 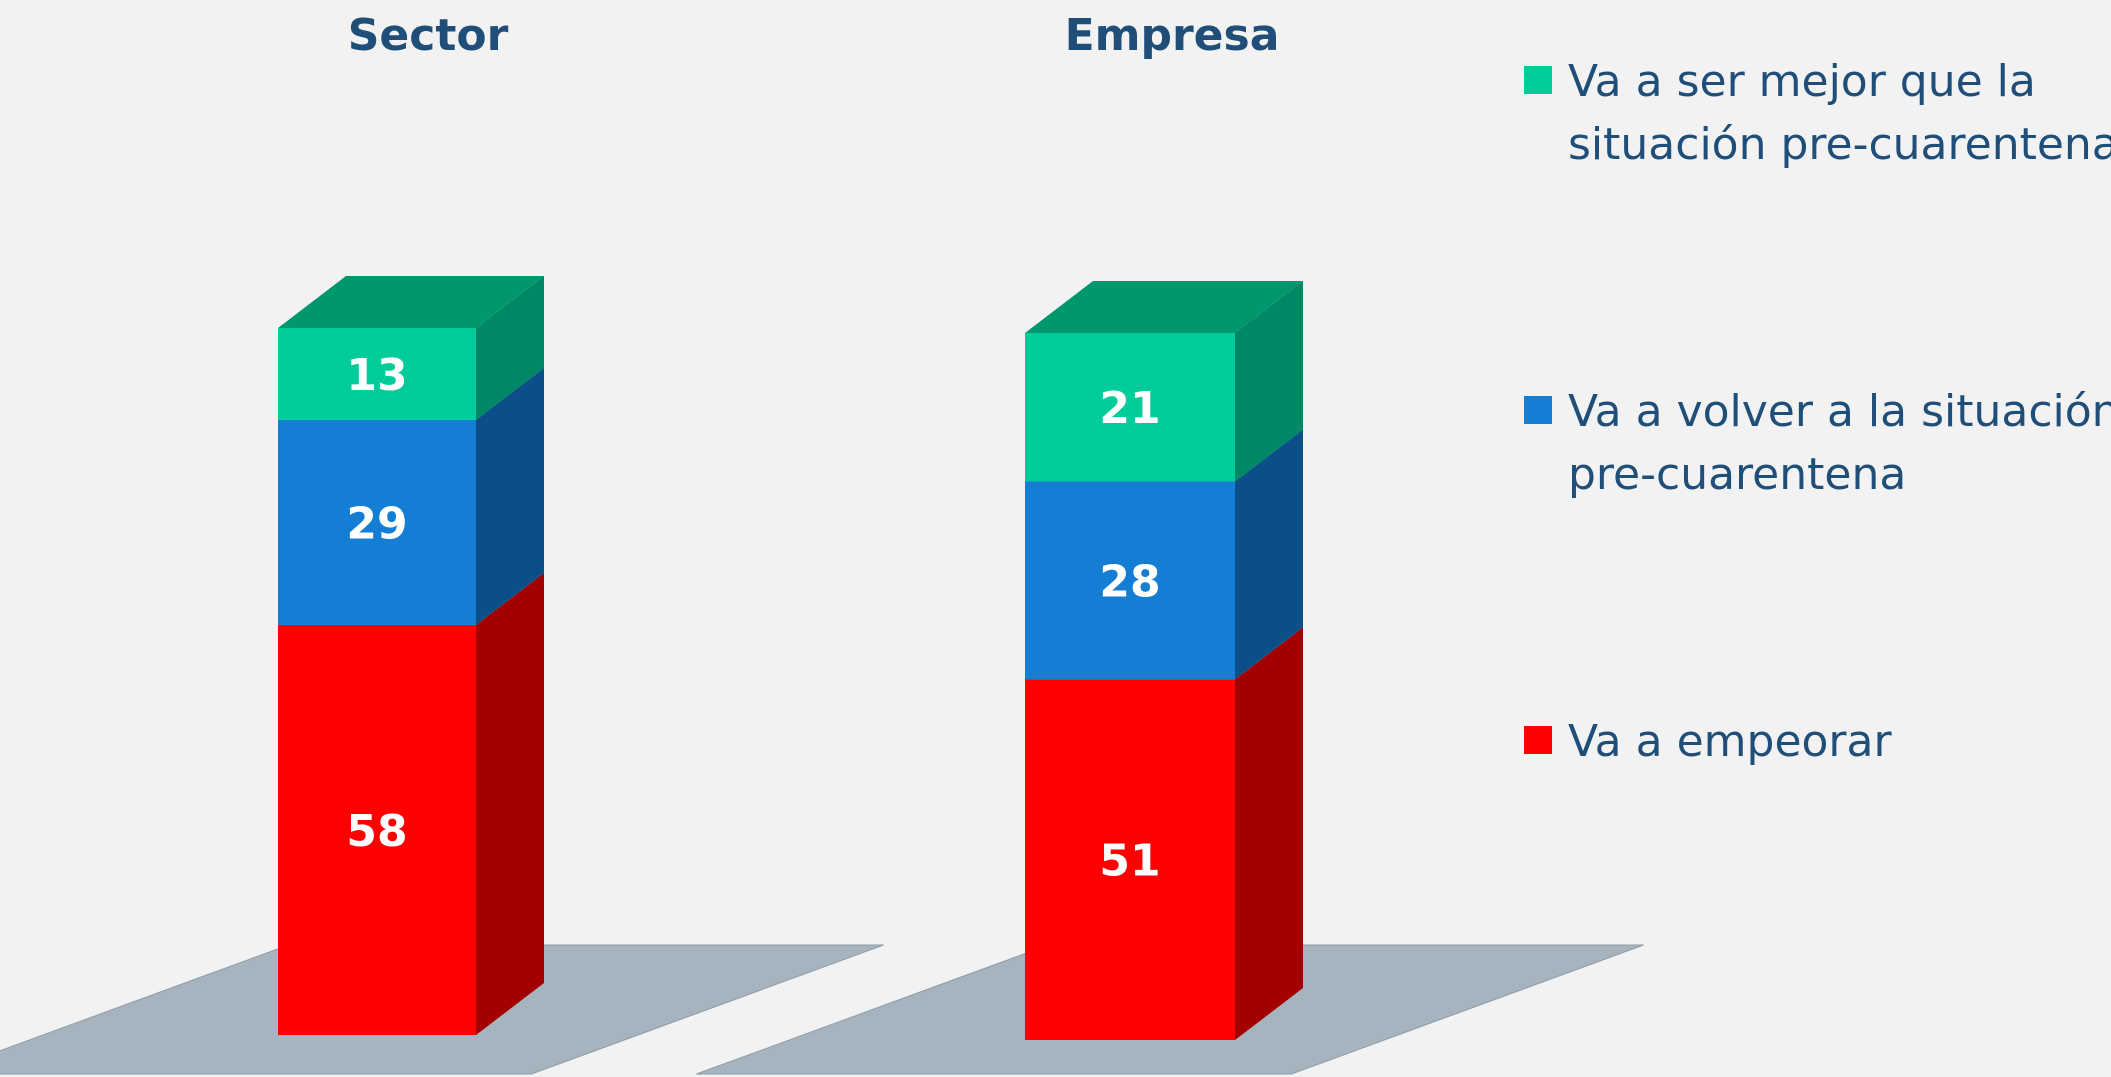 What do you see at coordinates (1172, 35) in the screenshot?
I see `category-title-empresa: Empresa` at bounding box center [1172, 35].